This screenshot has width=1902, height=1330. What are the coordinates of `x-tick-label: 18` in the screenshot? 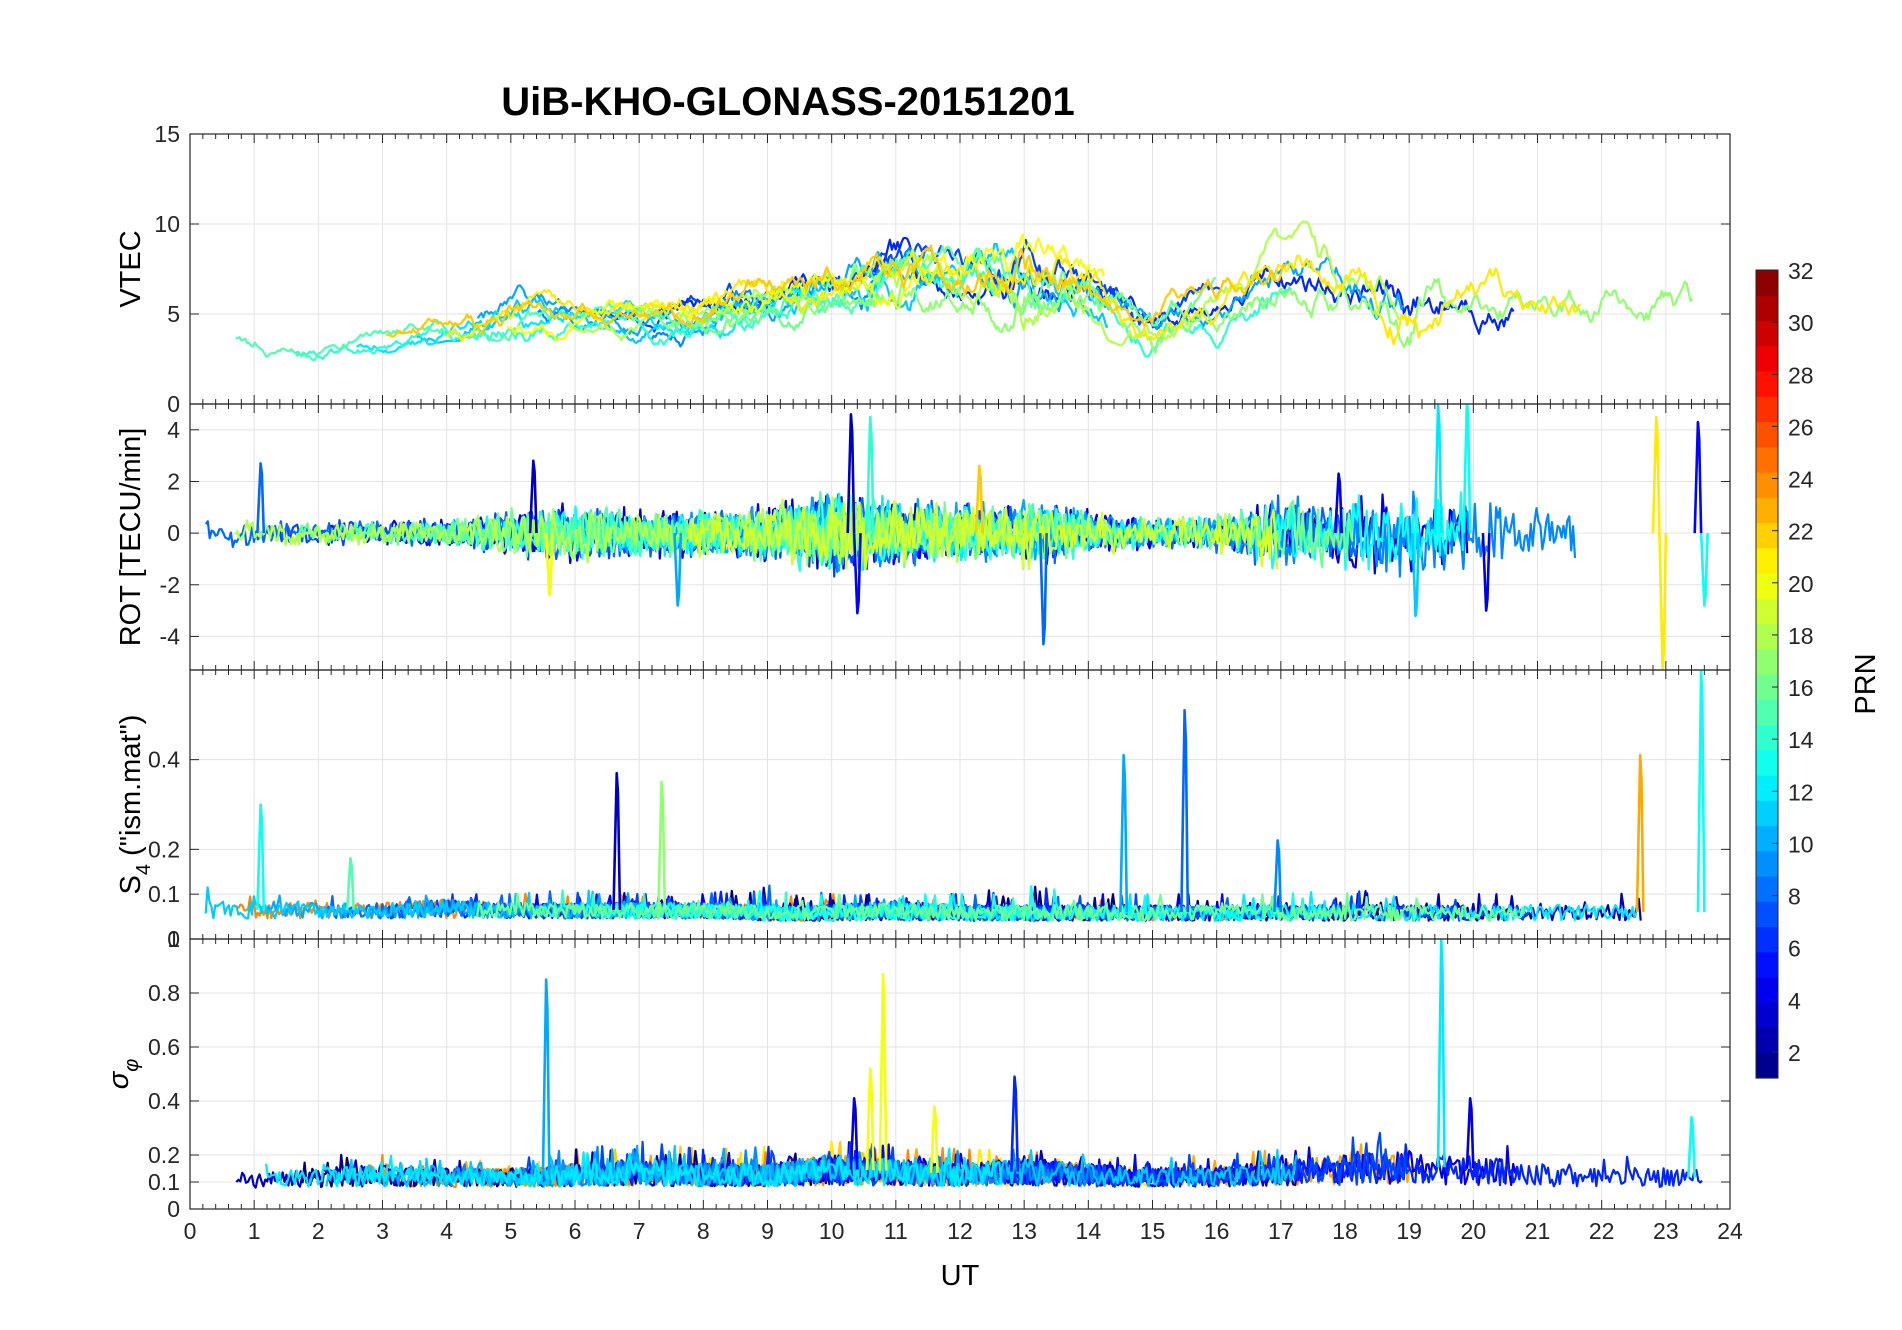 It's located at (1345, 1231).